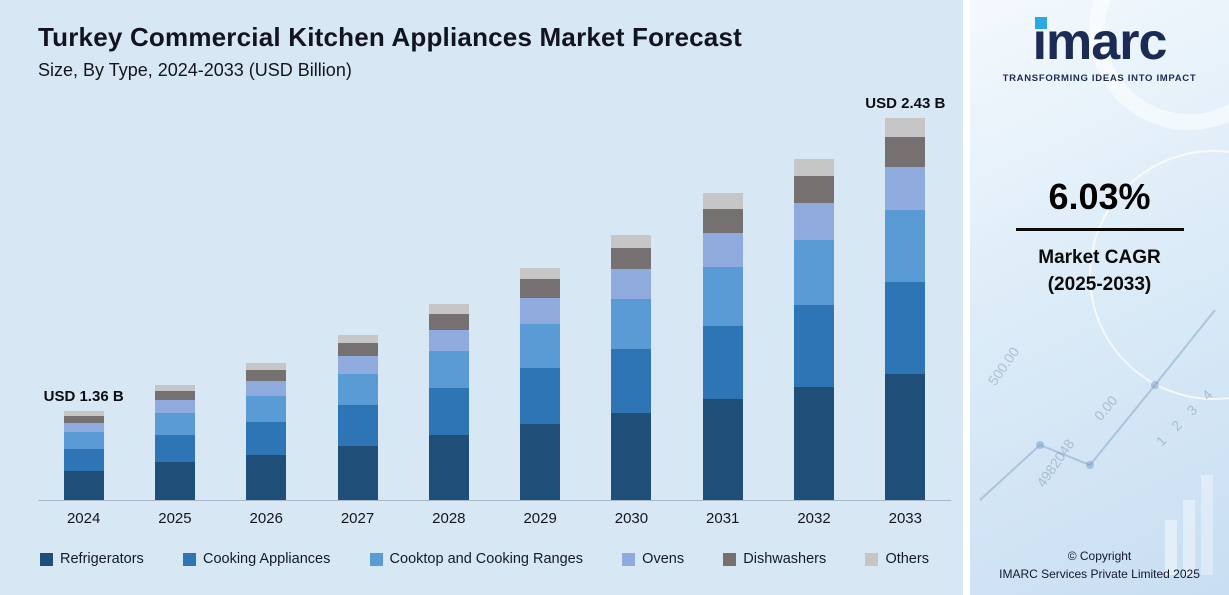 The width and height of the screenshot is (1229, 595). I want to click on stacked-bar-2033, so click(905, 309).